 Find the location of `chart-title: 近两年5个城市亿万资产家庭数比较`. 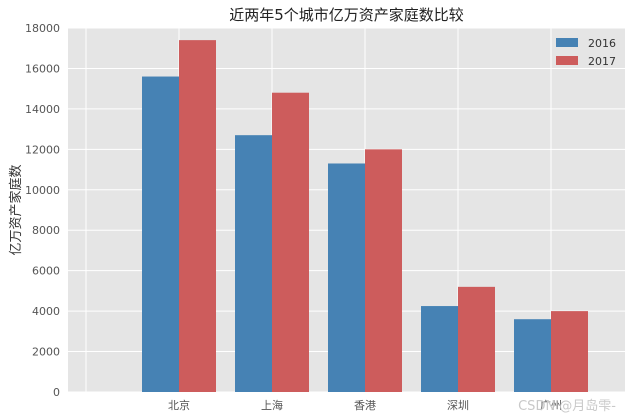

chart-title: 近两年5个城市亿万资产家庭数比较 is located at coordinates (346, 15).